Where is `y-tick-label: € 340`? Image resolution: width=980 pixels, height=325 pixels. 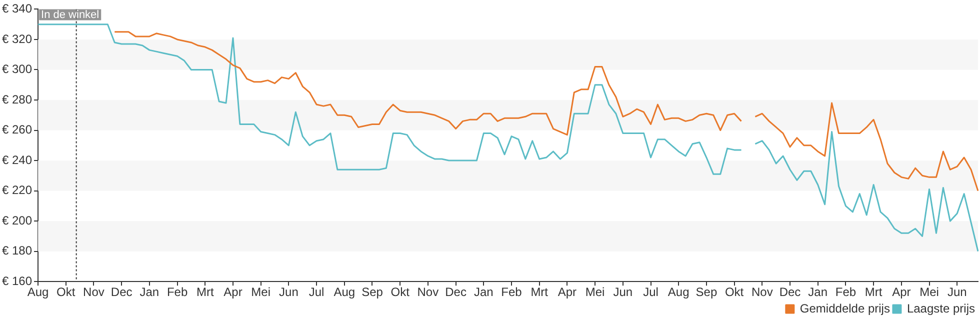 y-tick-label: € 340 is located at coordinates (17, 9).